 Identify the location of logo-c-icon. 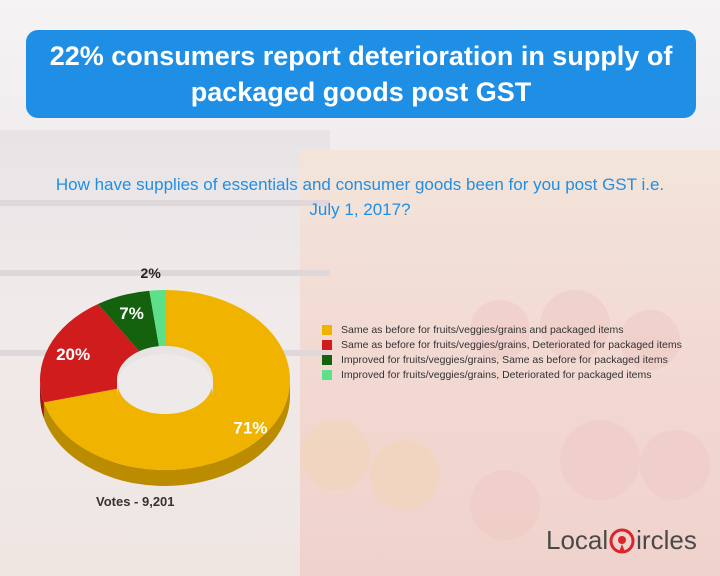
(622, 541).